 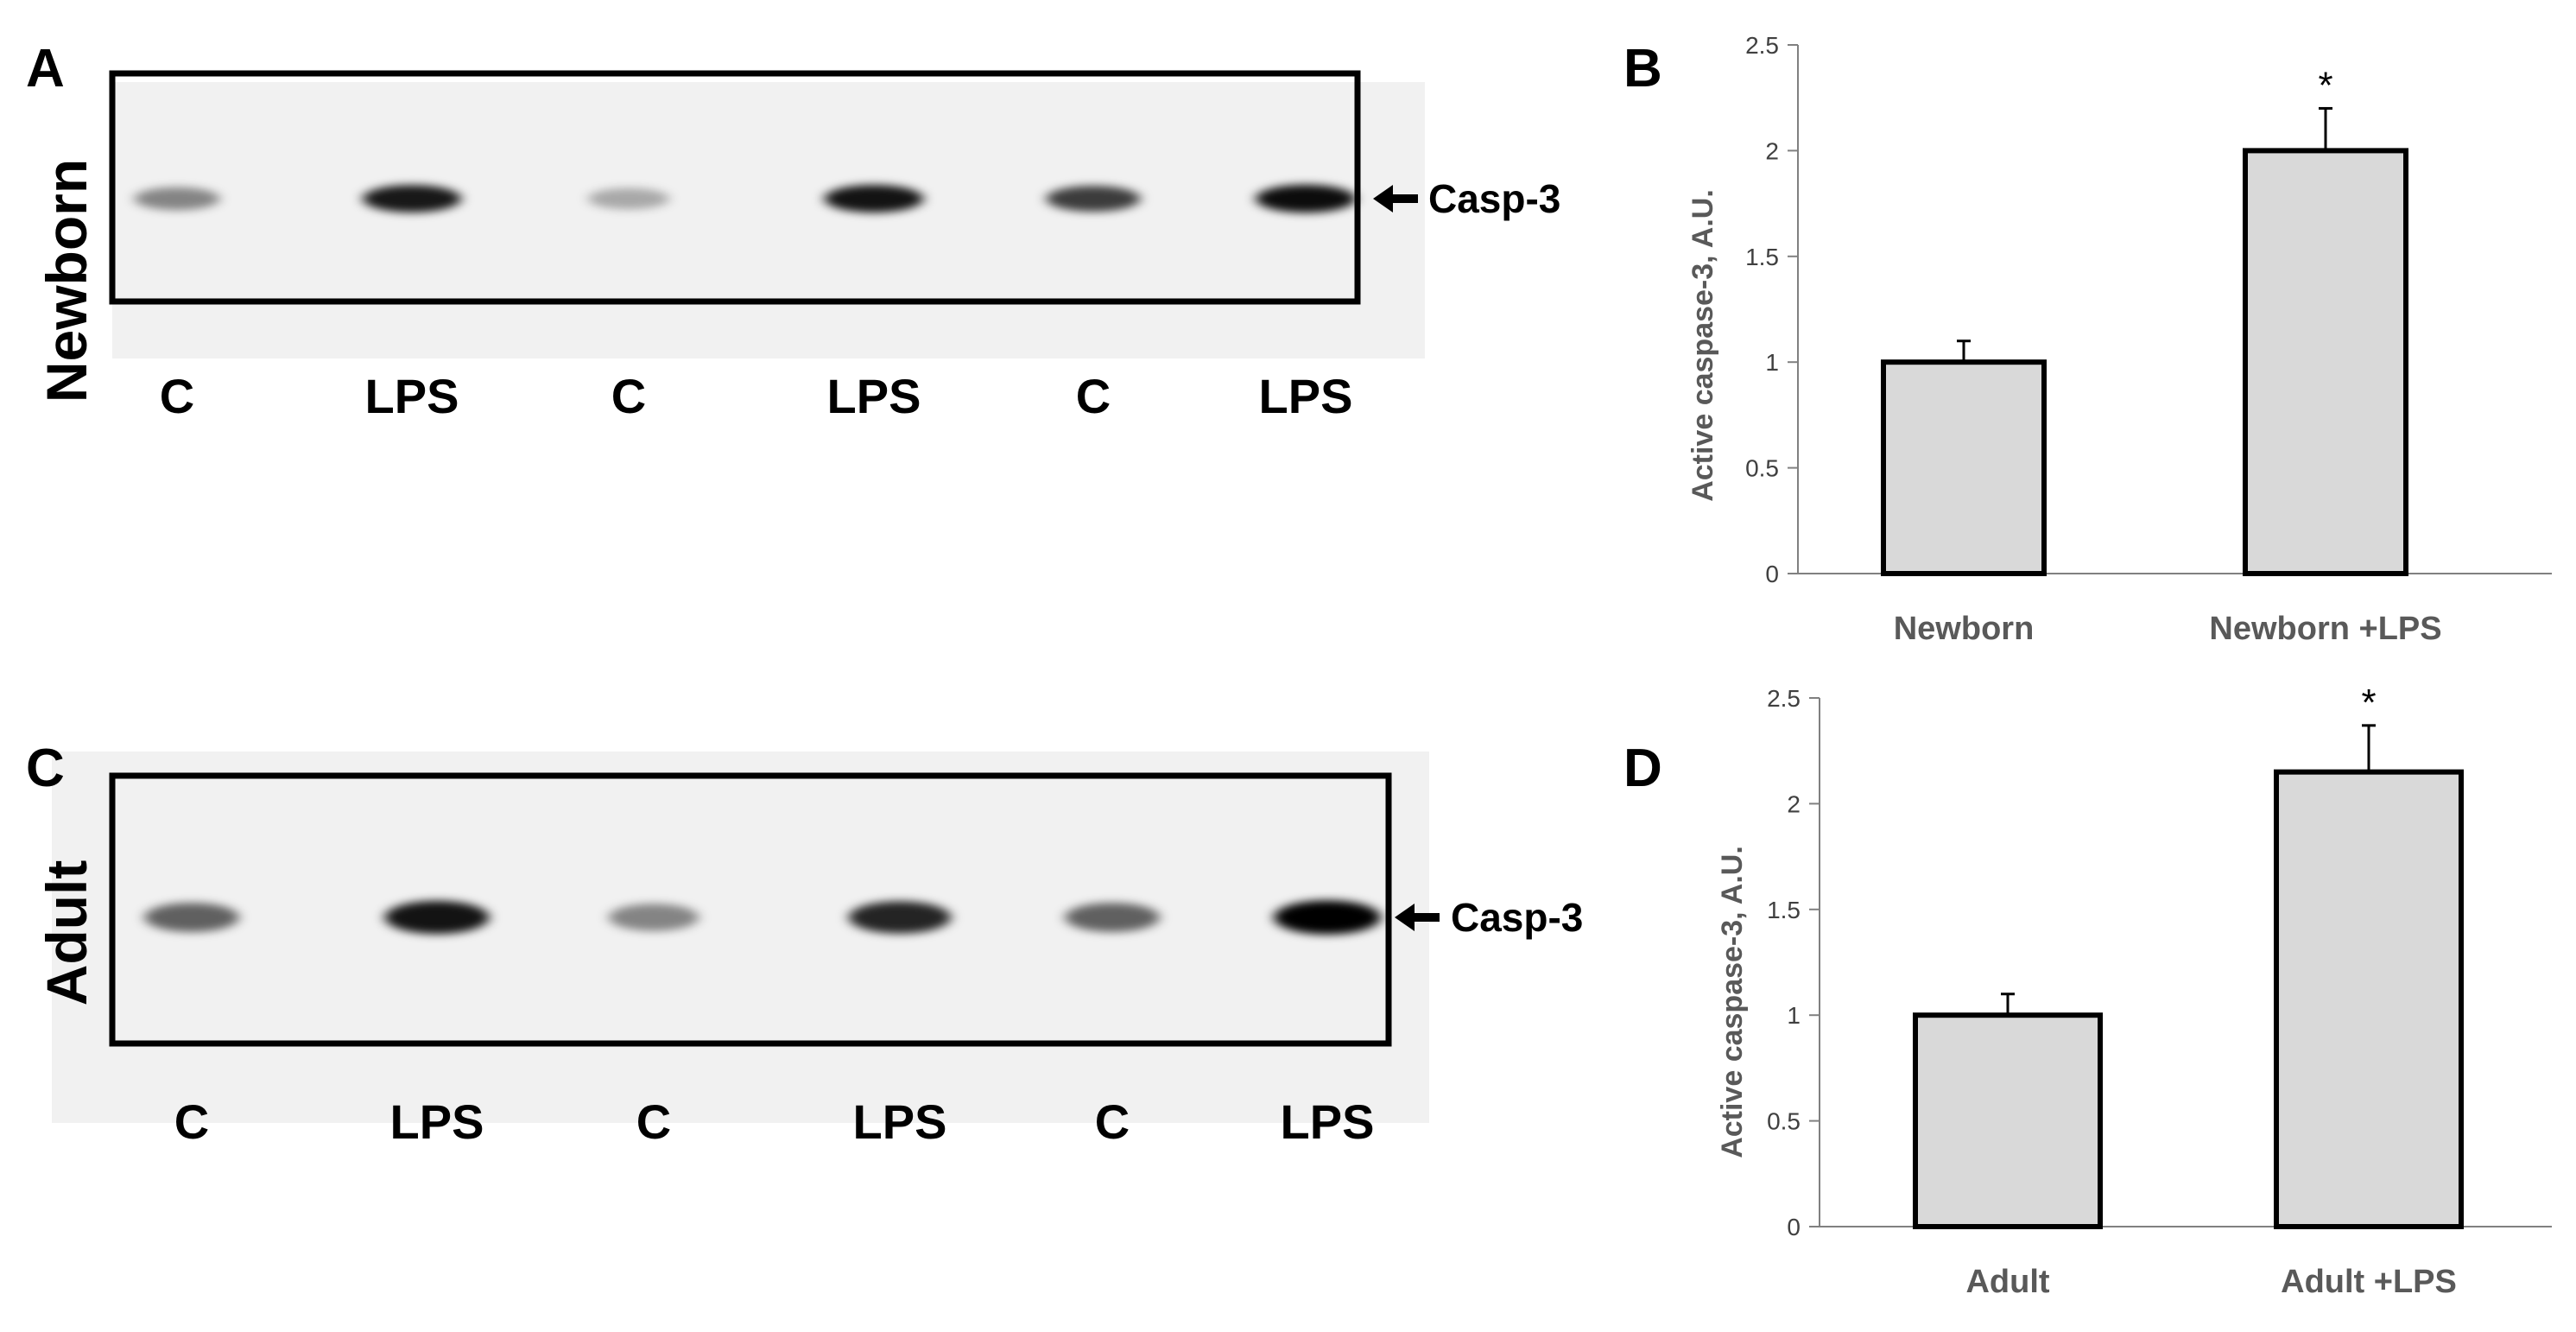 I want to click on blot-newborn-marker: Casp-3, so click(x=1466, y=198).